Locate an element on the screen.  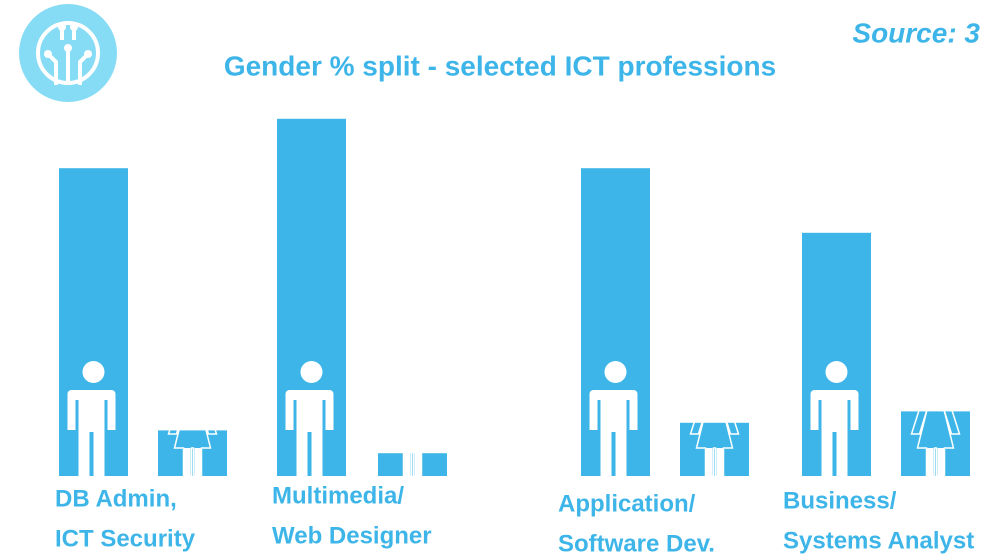
x-tick-label: Software Dev. is located at coordinates (636, 543).